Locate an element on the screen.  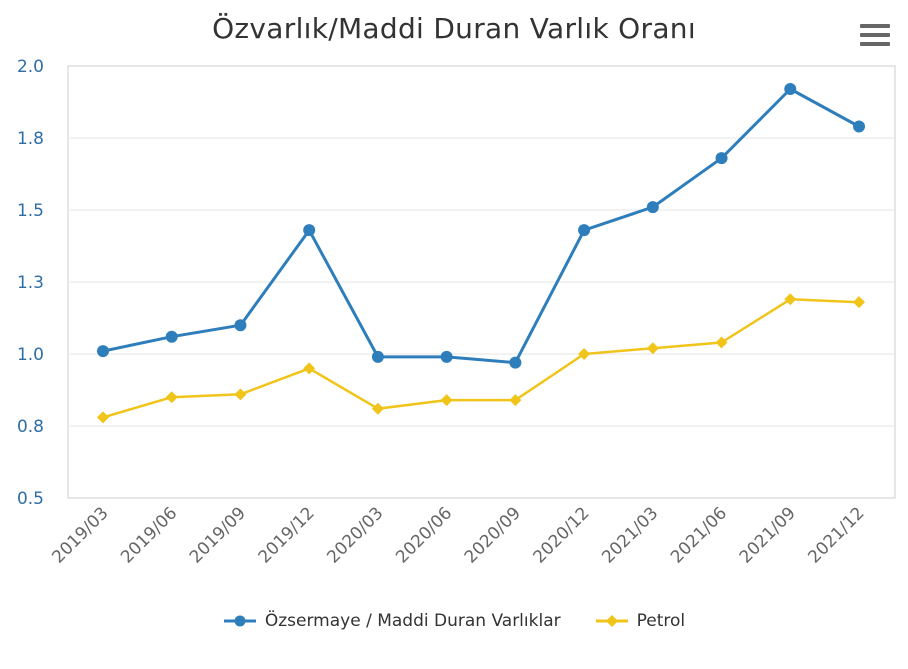
y-tick-label: 1.8 is located at coordinates (30, 139).